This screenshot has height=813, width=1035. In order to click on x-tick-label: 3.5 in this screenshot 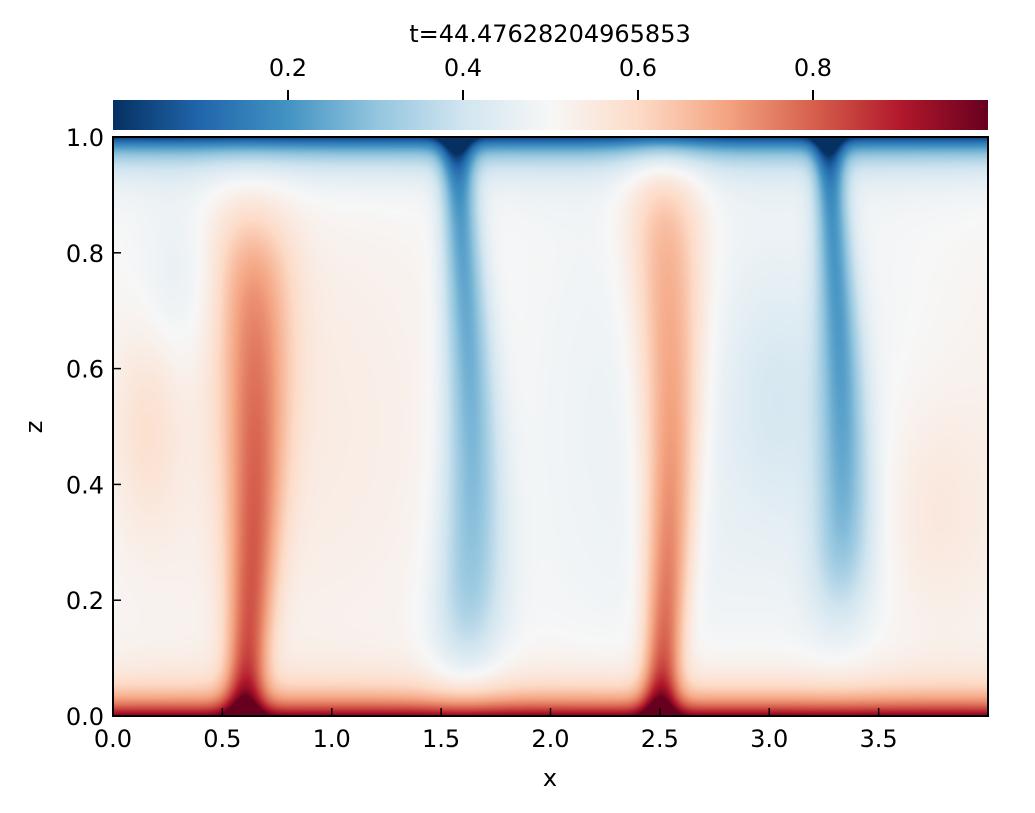, I will do `click(879, 739)`.